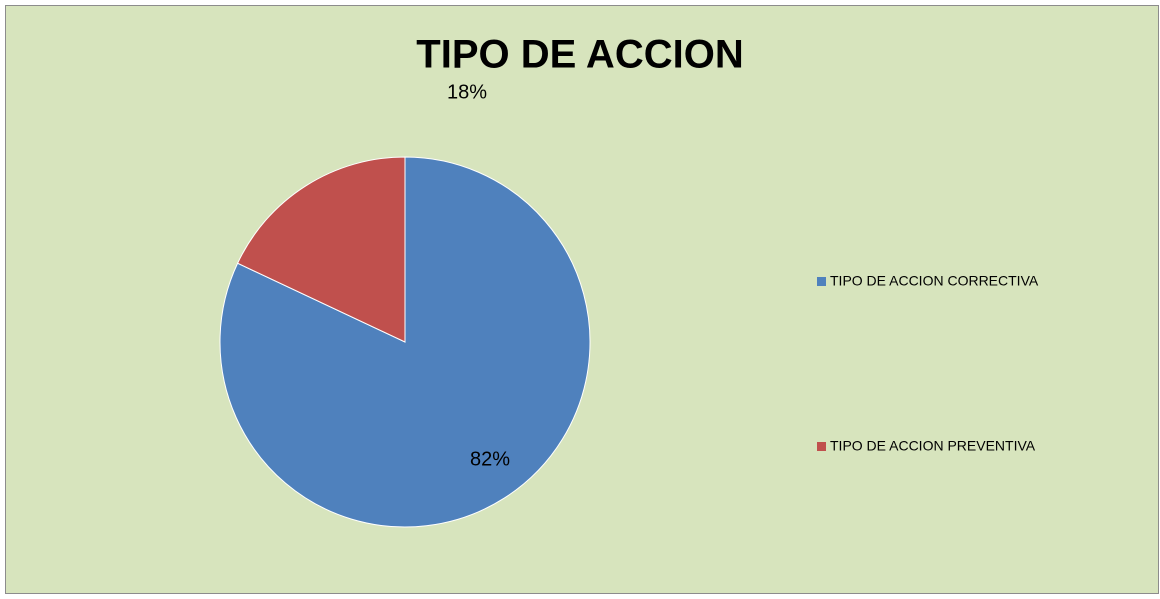  What do you see at coordinates (934, 281) in the screenshot?
I see `legend-label: TIPO DE ACCION CORRECTIVA` at bounding box center [934, 281].